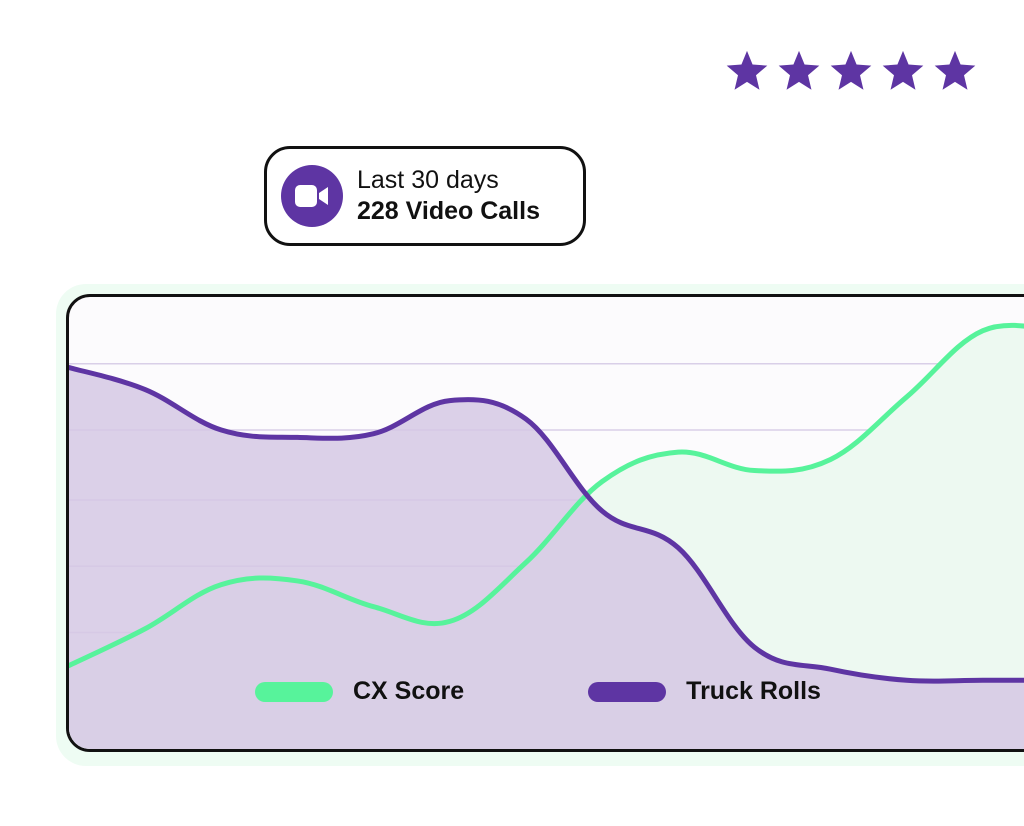 This screenshot has width=1024, height=826. I want to click on legend-swatch-cx-score, so click(294, 691).